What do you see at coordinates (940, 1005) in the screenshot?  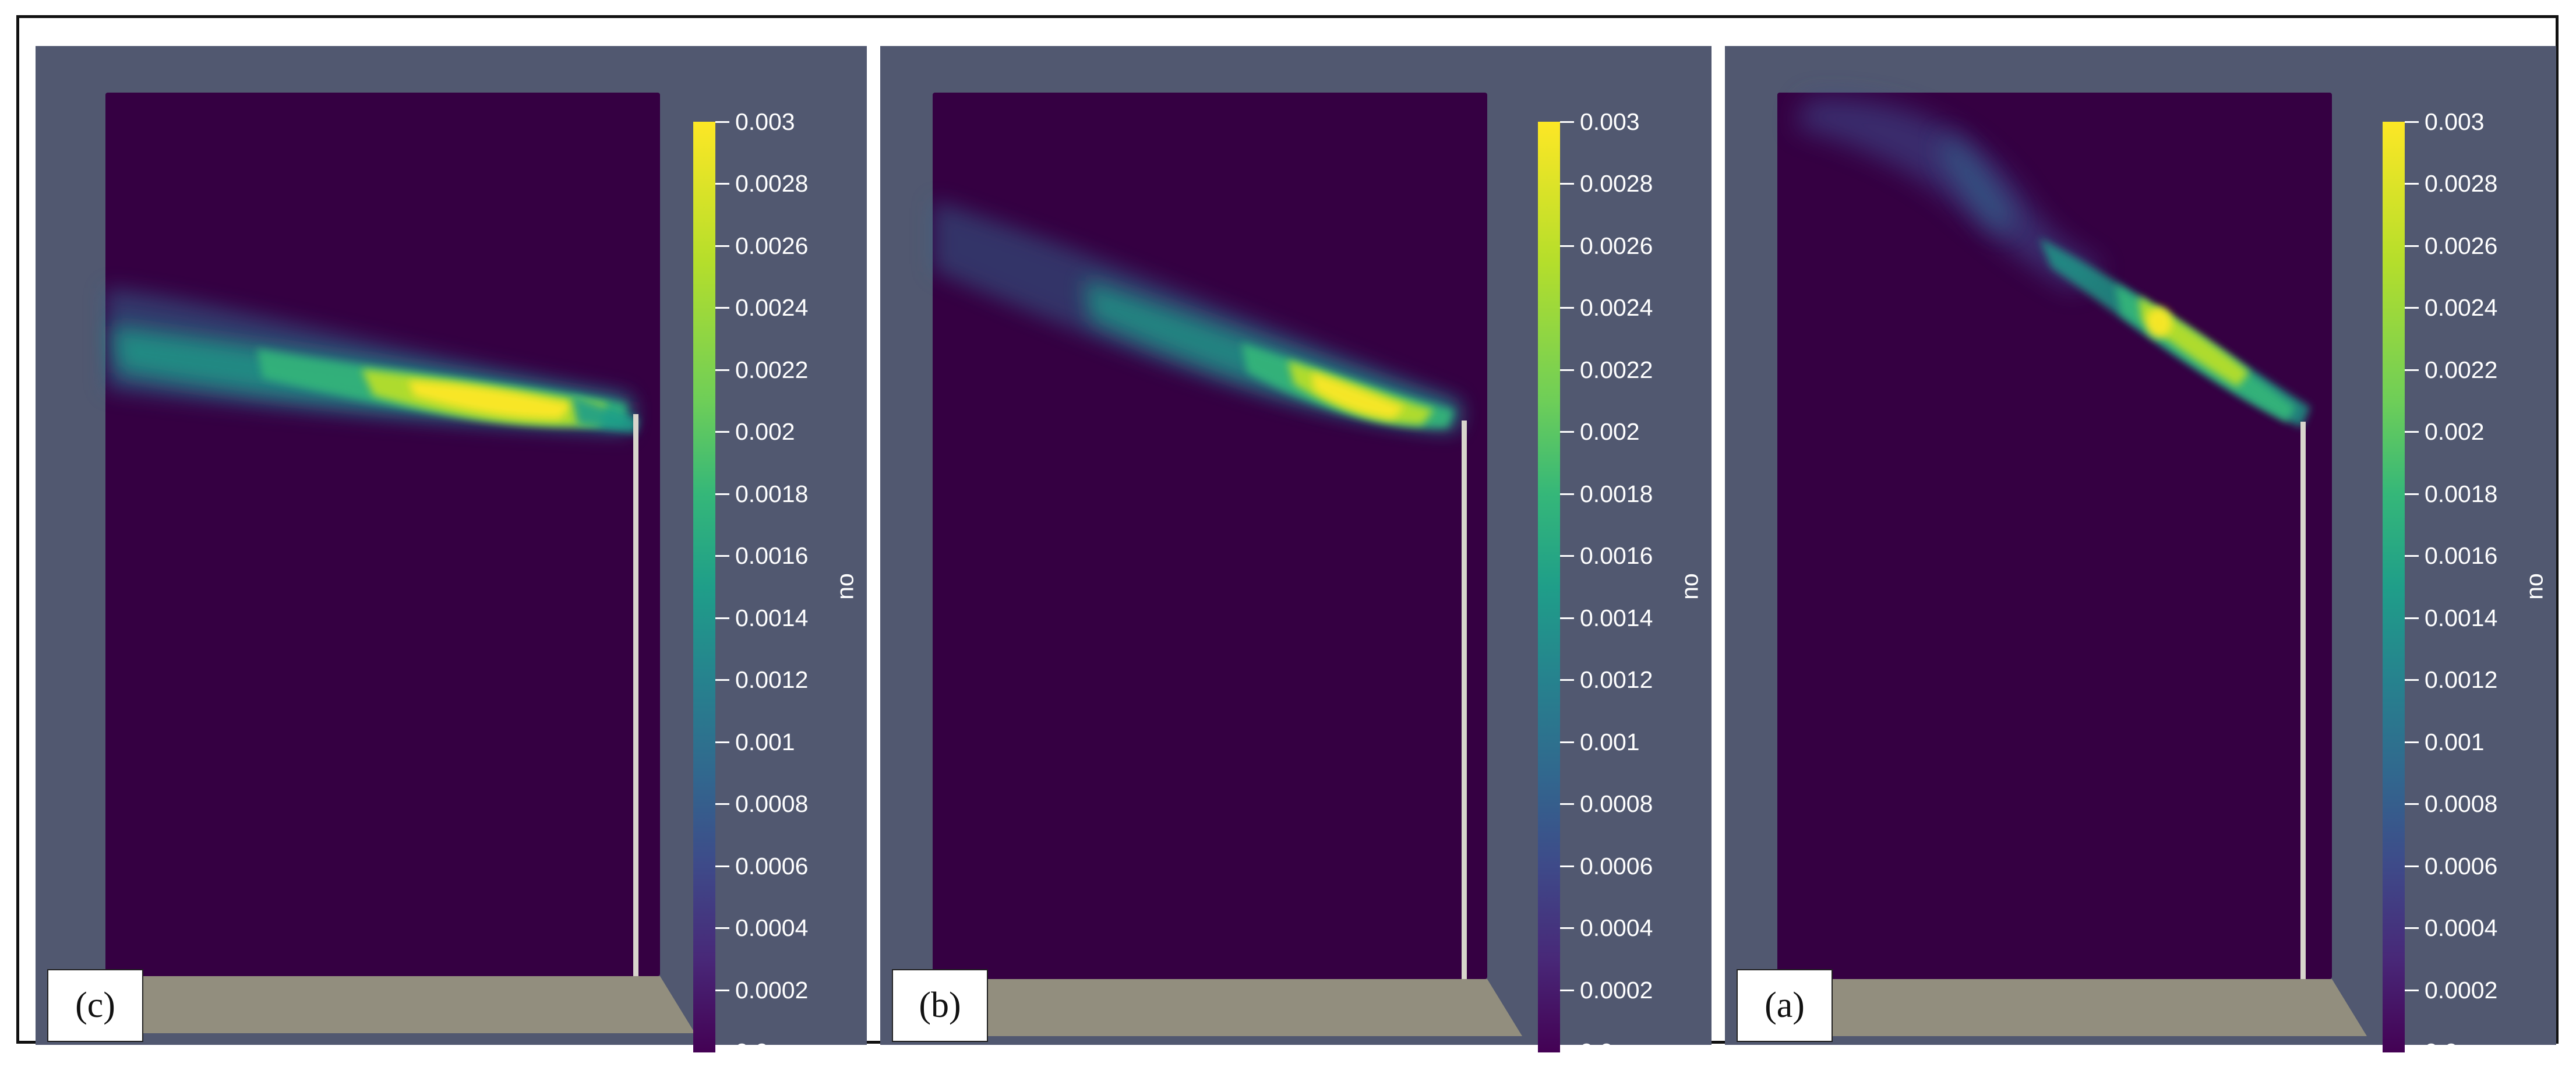 I see `panel-label: (b)` at bounding box center [940, 1005].